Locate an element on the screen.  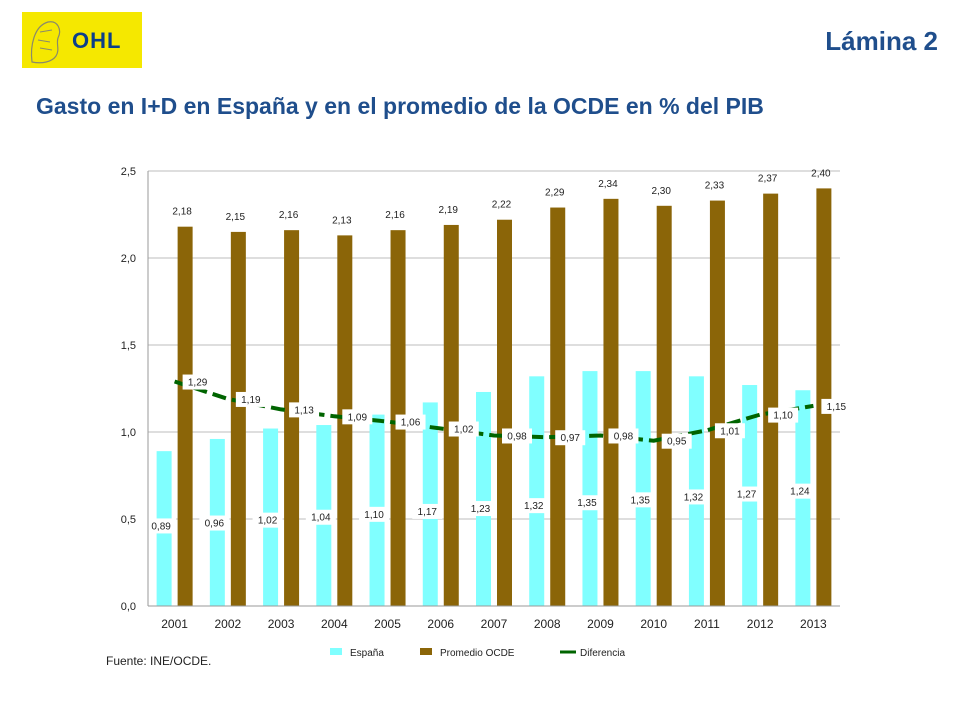
x-tick-label: 2007 is located at coordinates (494, 624).